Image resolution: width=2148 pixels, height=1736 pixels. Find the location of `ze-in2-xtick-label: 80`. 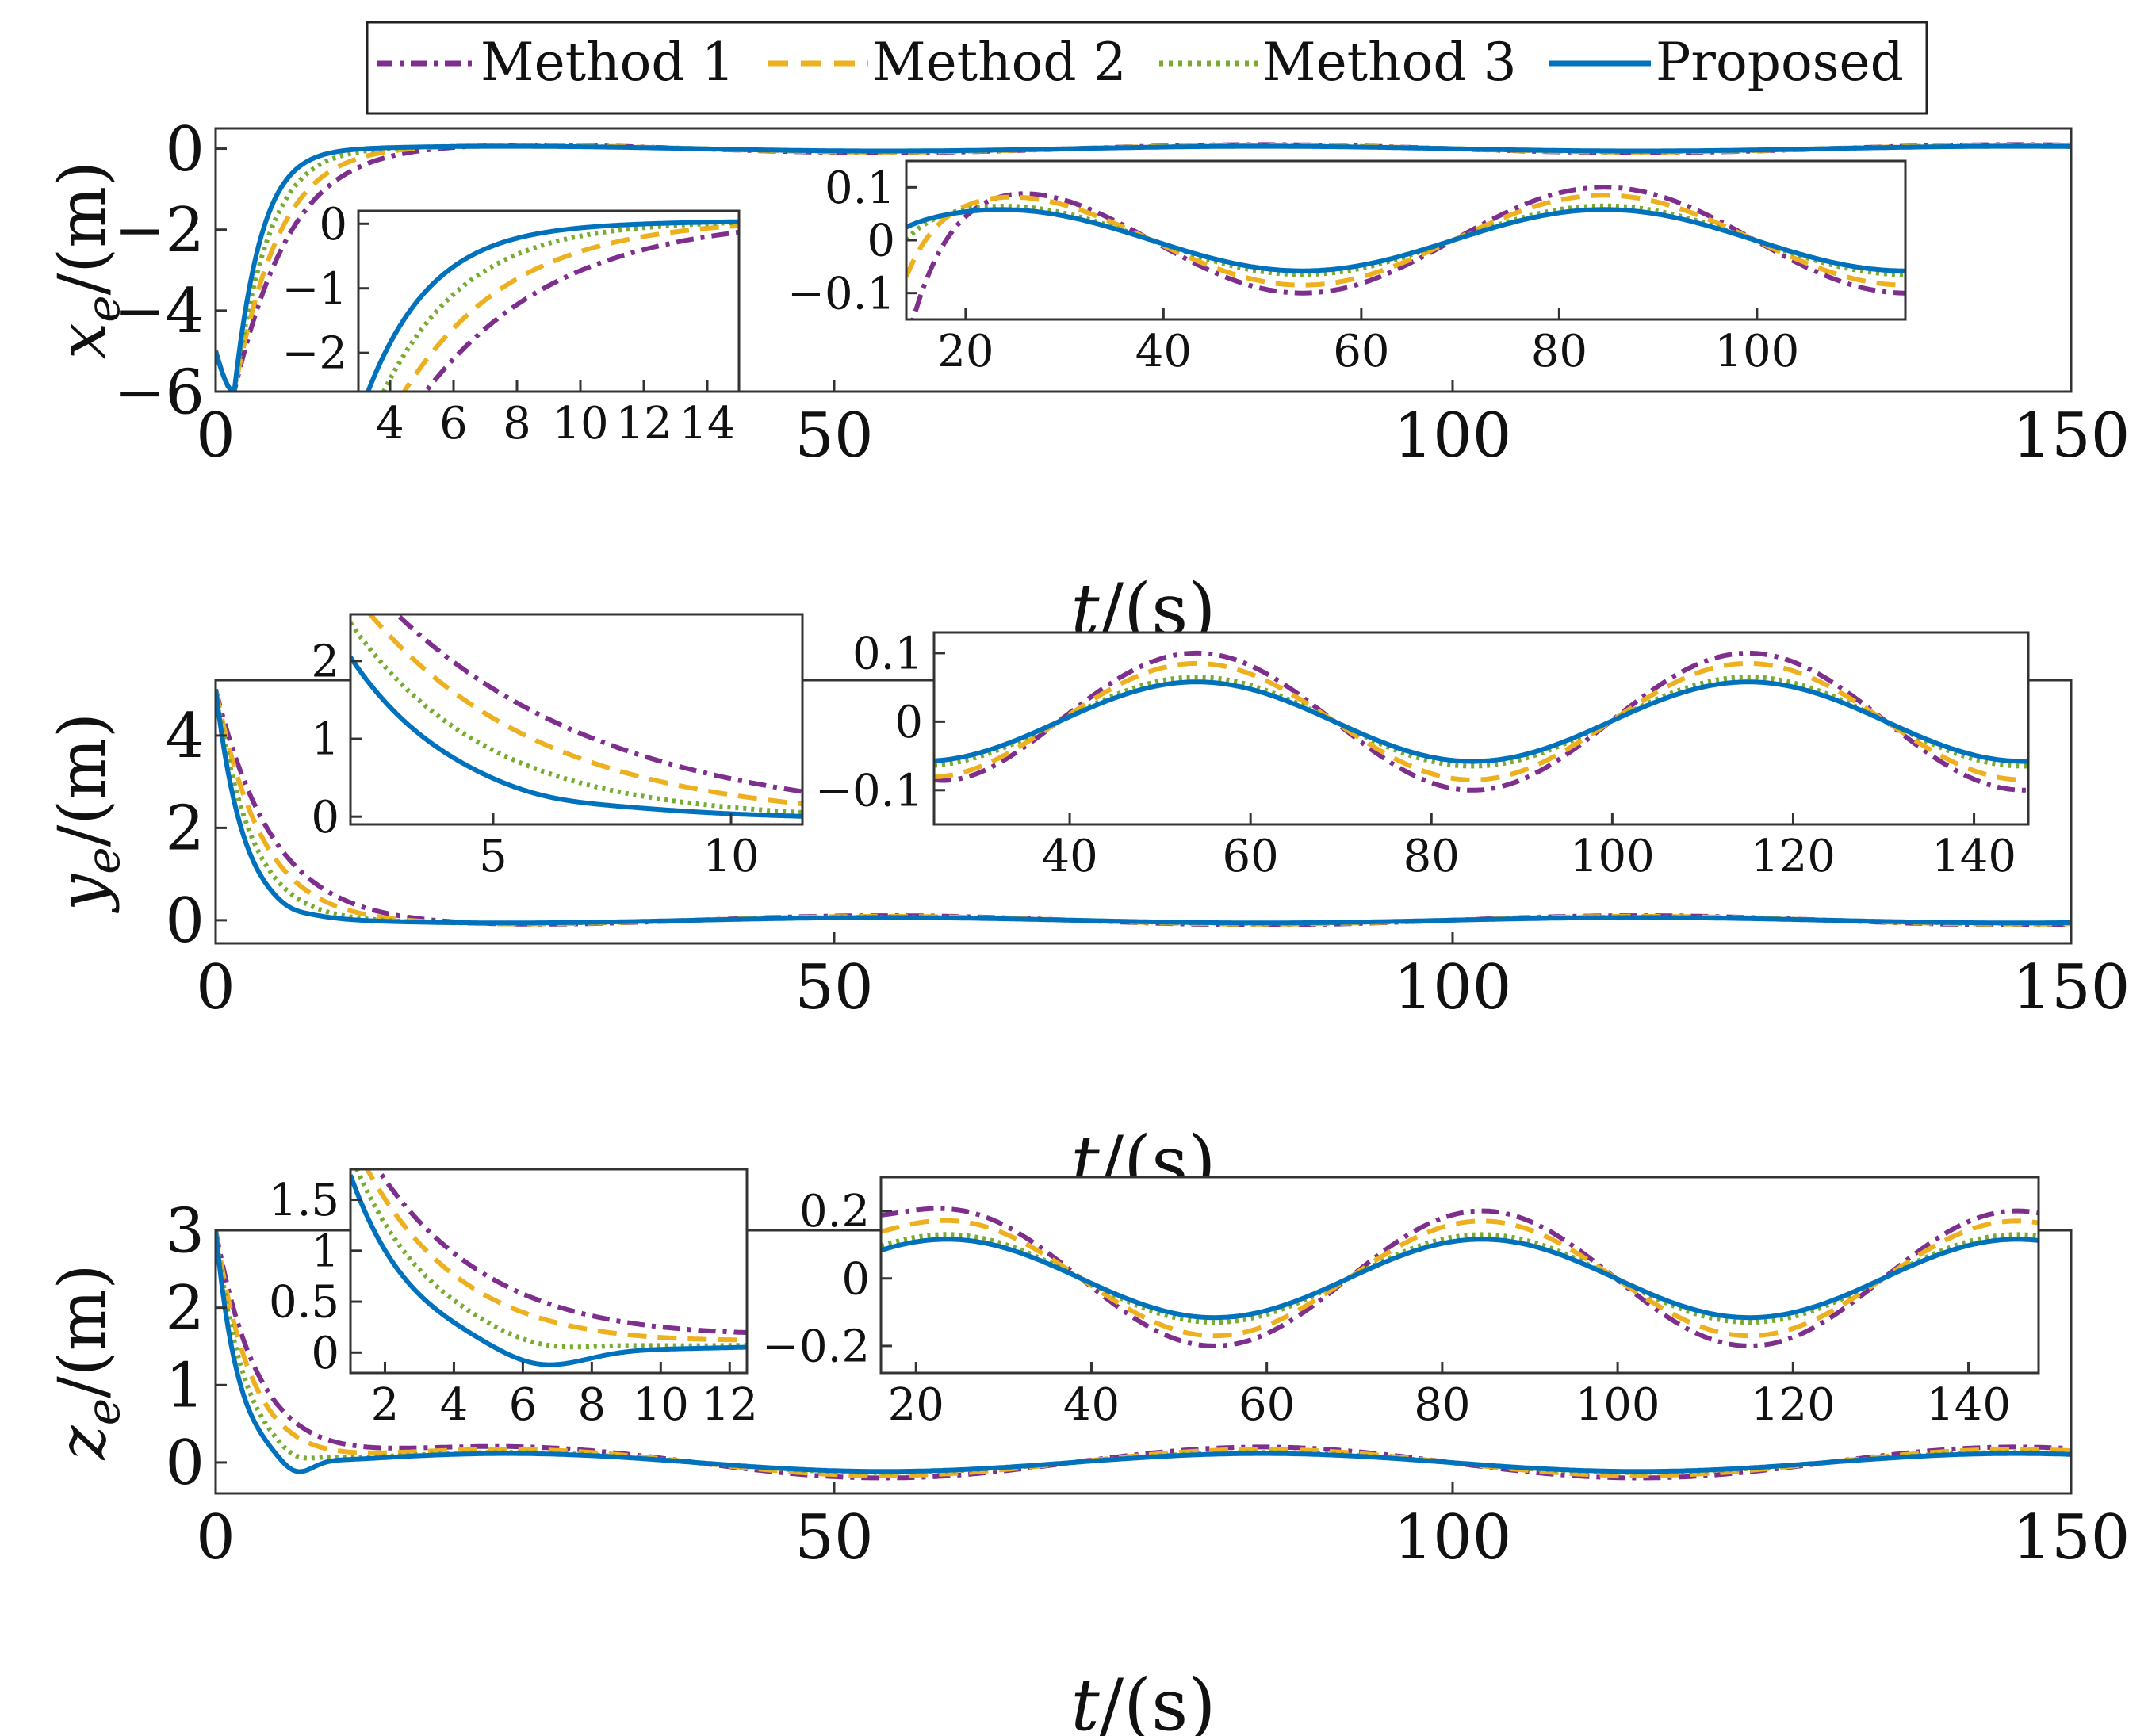

ze-in2-xtick-label: 80 is located at coordinates (1442, 1405).